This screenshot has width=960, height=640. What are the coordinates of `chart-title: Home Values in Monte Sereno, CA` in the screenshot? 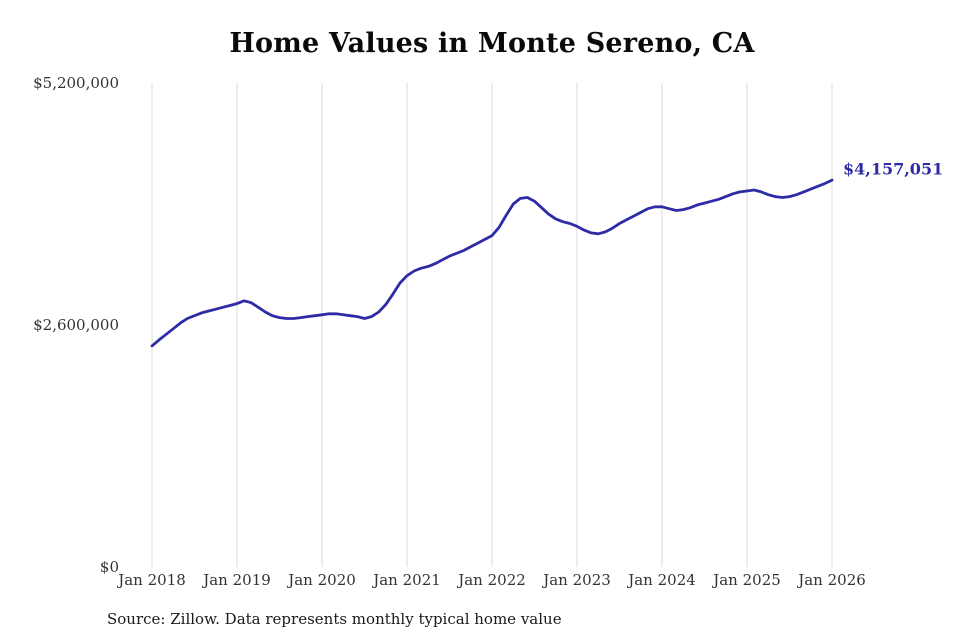 It's located at (492, 43).